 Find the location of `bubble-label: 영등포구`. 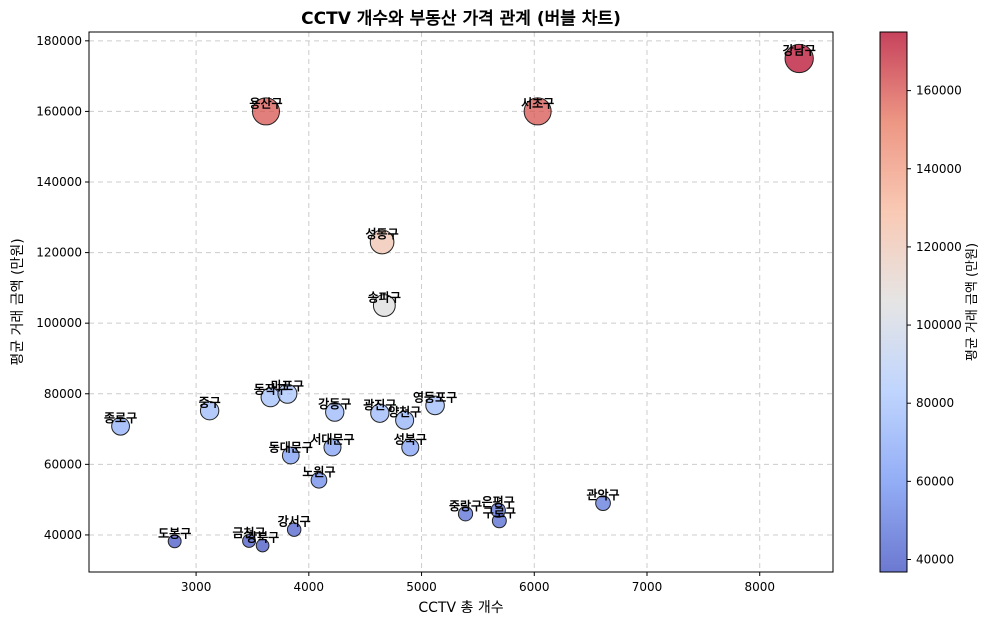

bubble-label: 영등포구 is located at coordinates (435, 396).